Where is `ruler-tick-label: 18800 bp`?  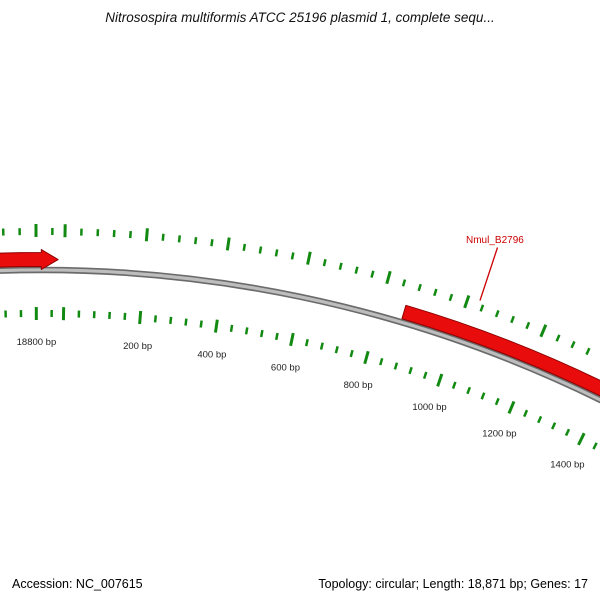 ruler-tick-label: 18800 bp is located at coordinates (37, 342).